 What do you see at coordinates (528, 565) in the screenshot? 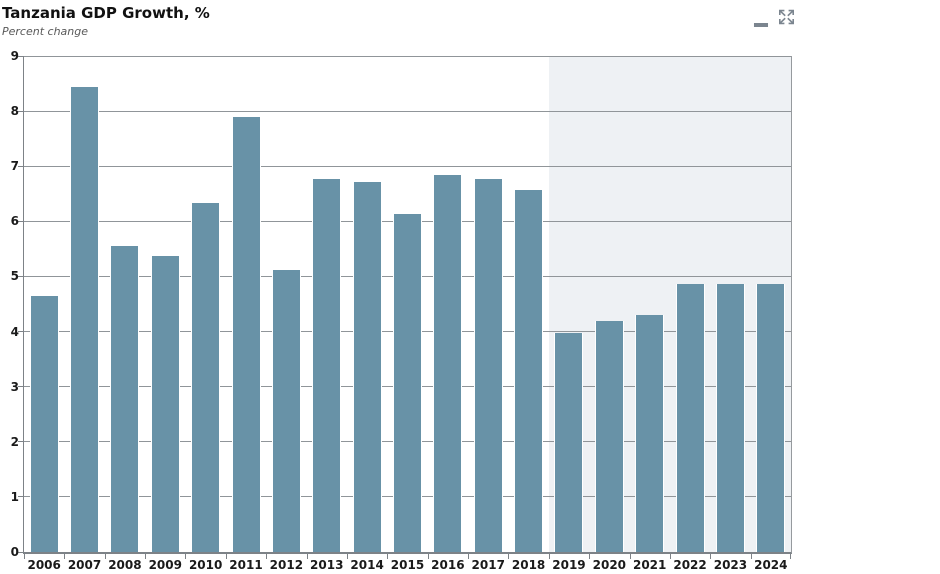
I see `x-axis-label: 2018` at bounding box center [528, 565].